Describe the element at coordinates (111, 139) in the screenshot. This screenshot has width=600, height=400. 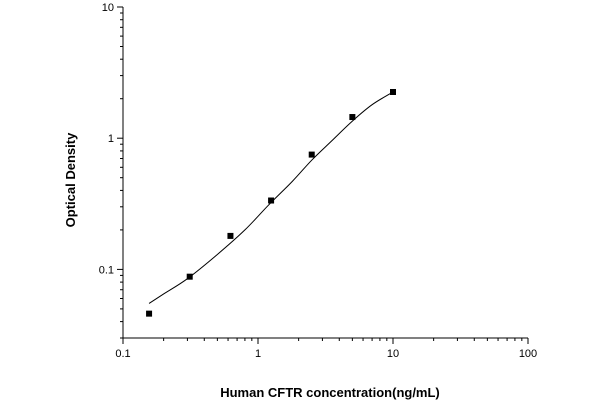
I see `y-tick-label: 1` at that location.